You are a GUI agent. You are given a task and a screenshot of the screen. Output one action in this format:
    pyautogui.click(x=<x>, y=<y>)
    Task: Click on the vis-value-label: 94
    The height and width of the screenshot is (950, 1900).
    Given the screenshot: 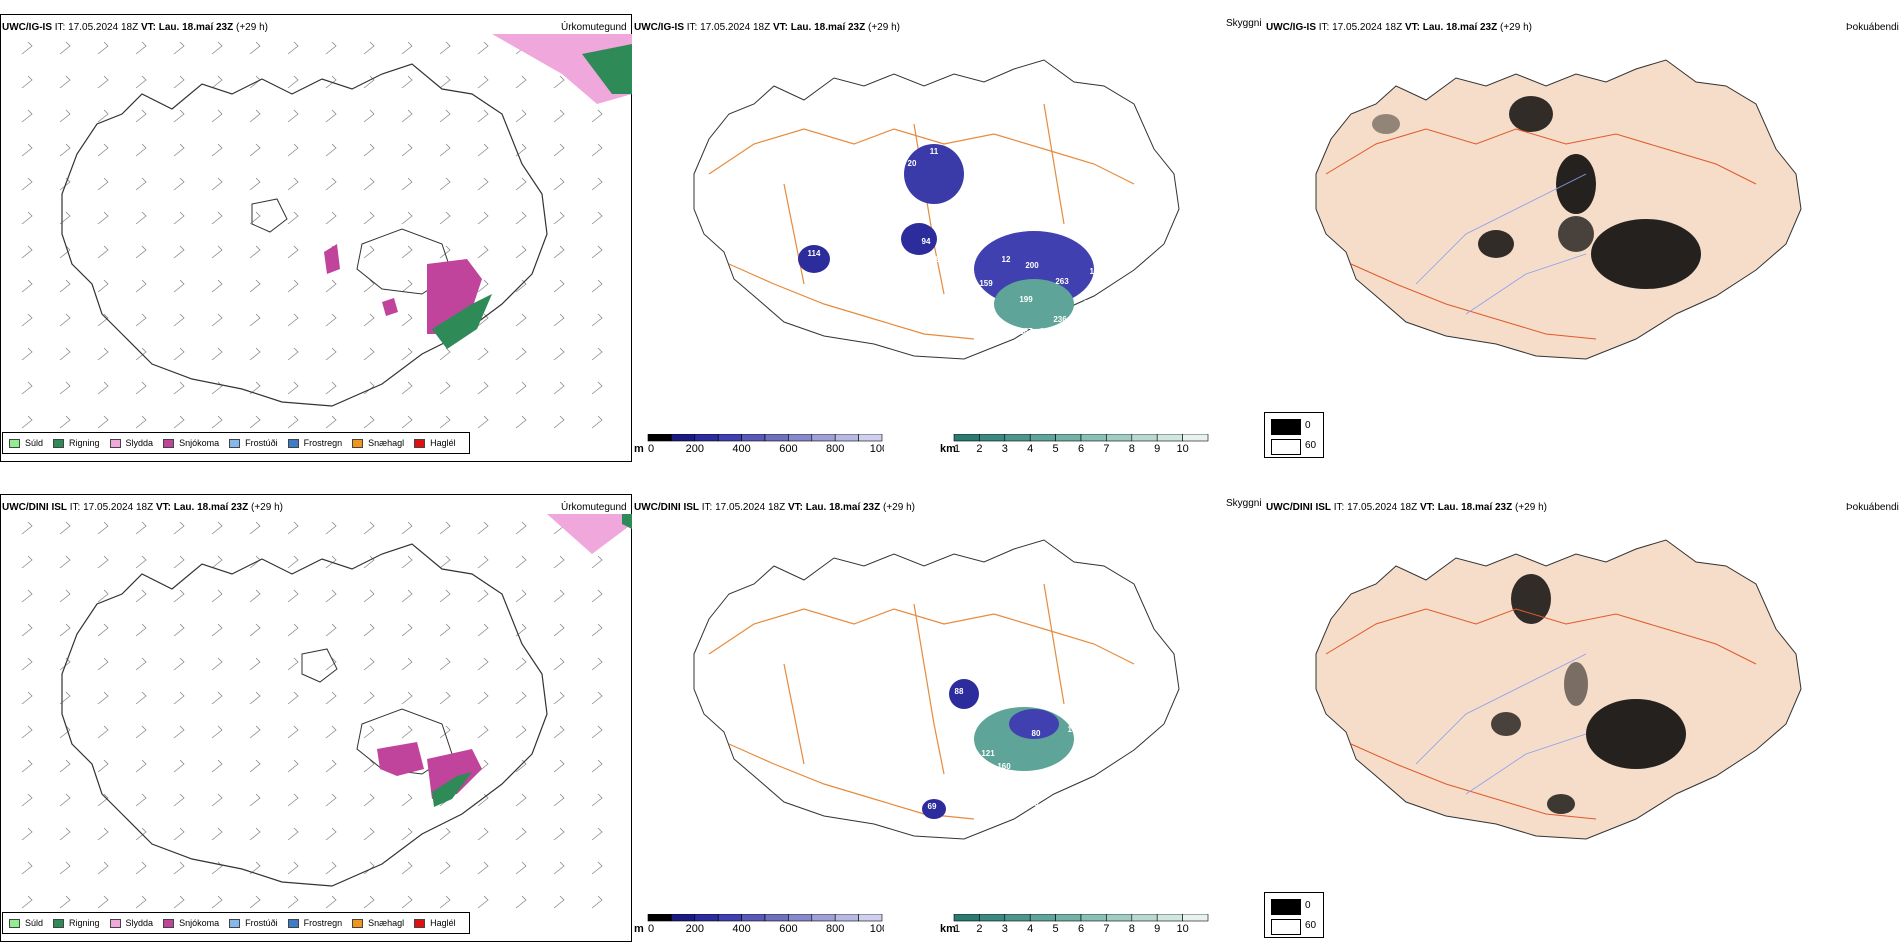 What is the action you would take?
    pyautogui.click(x=926, y=241)
    